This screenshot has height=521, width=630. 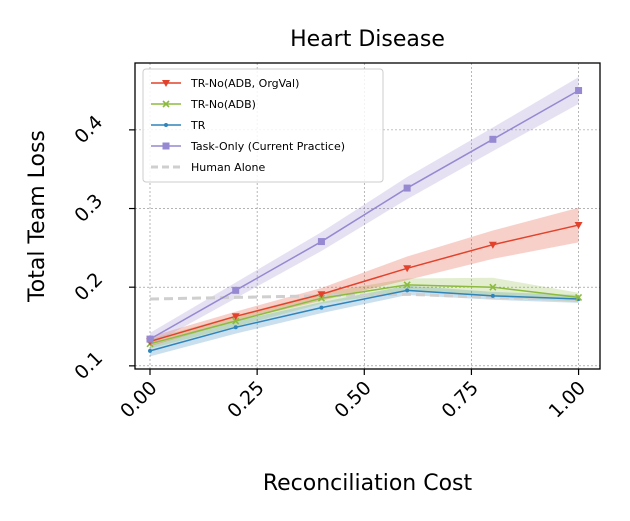 I want to click on x-axis-ticks: 0.00 0.25 0.50 0.75 1.00, so click(x=353, y=395).